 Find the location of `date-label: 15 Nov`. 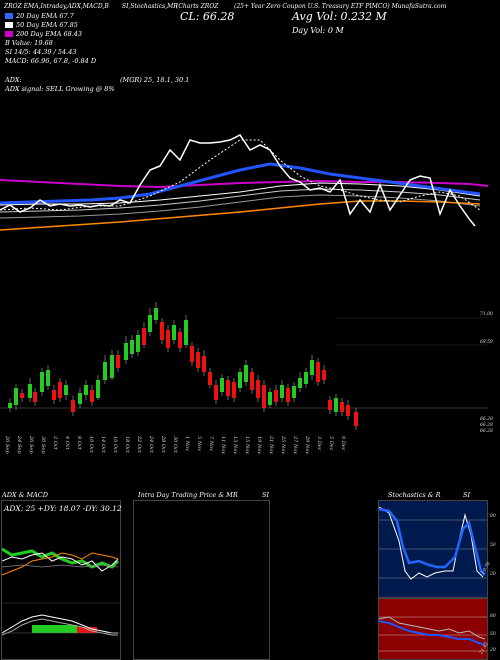

date-label: 15 Nov is located at coordinates (247, 445).